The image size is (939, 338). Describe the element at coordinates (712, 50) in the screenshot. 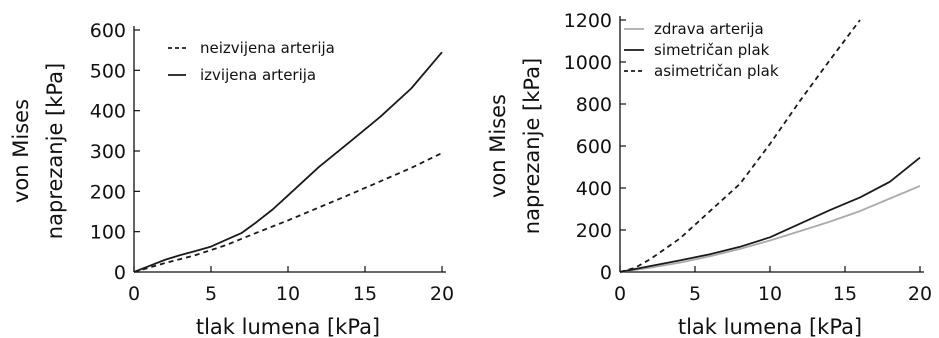

I see `legend-label: simetričan plak` at that location.